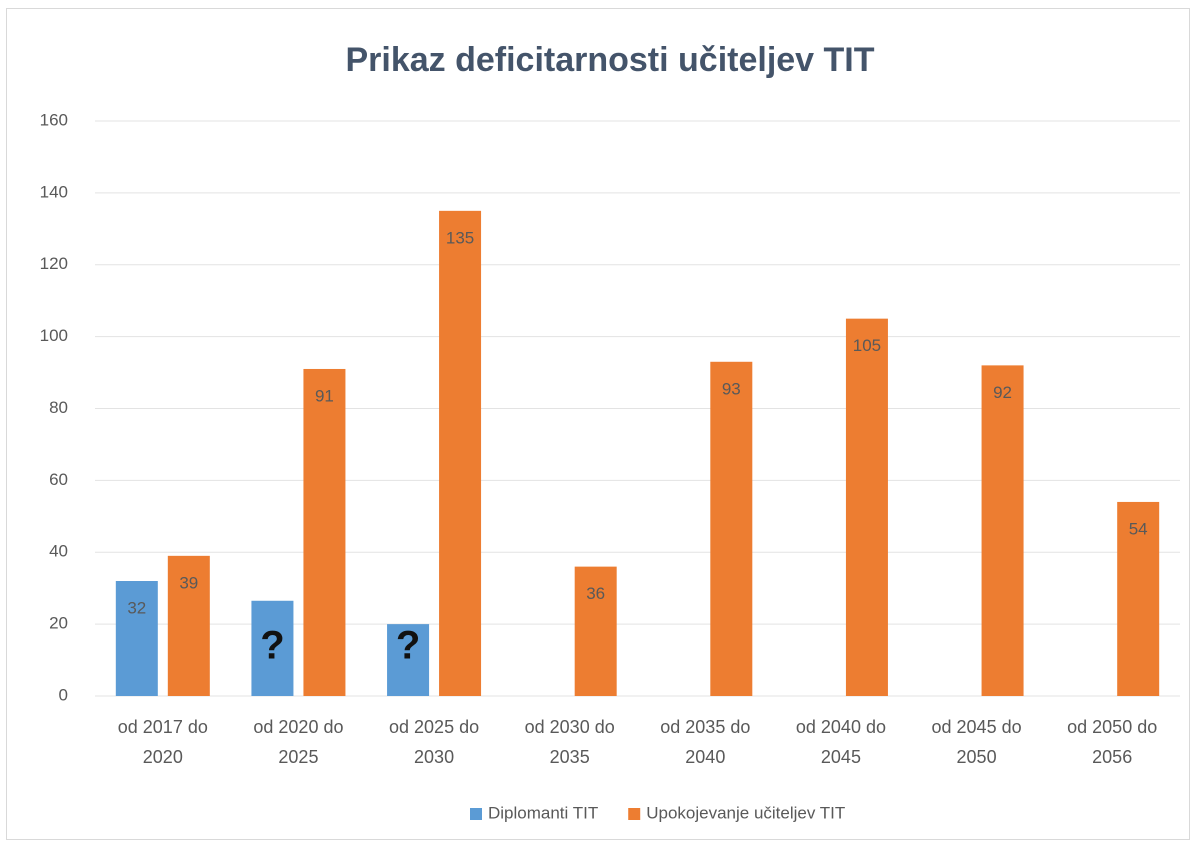 This screenshot has height=848, width=1198. What do you see at coordinates (63, 694) in the screenshot?
I see `y-tick-label: 0` at bounding box center [63, 694].